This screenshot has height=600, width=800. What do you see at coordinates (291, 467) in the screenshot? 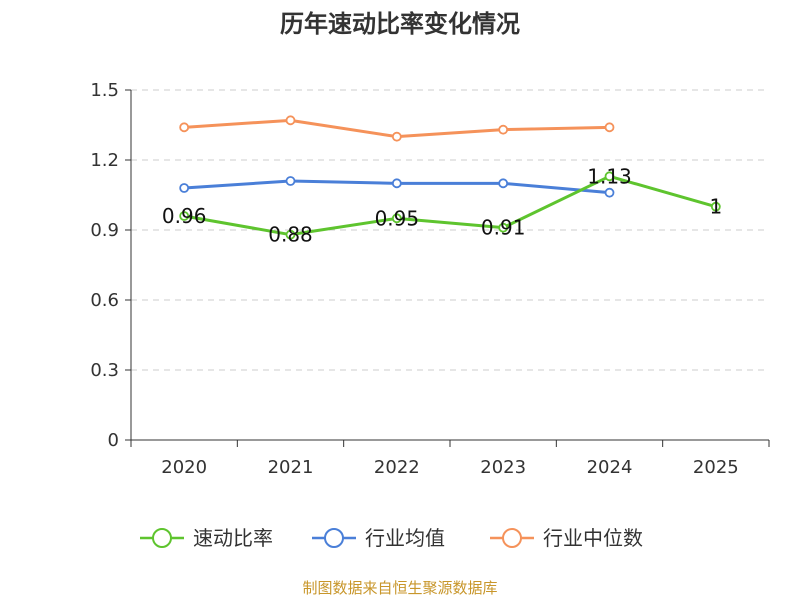
I see `x-tick-label: 2021` at bounding box center [291, 467].